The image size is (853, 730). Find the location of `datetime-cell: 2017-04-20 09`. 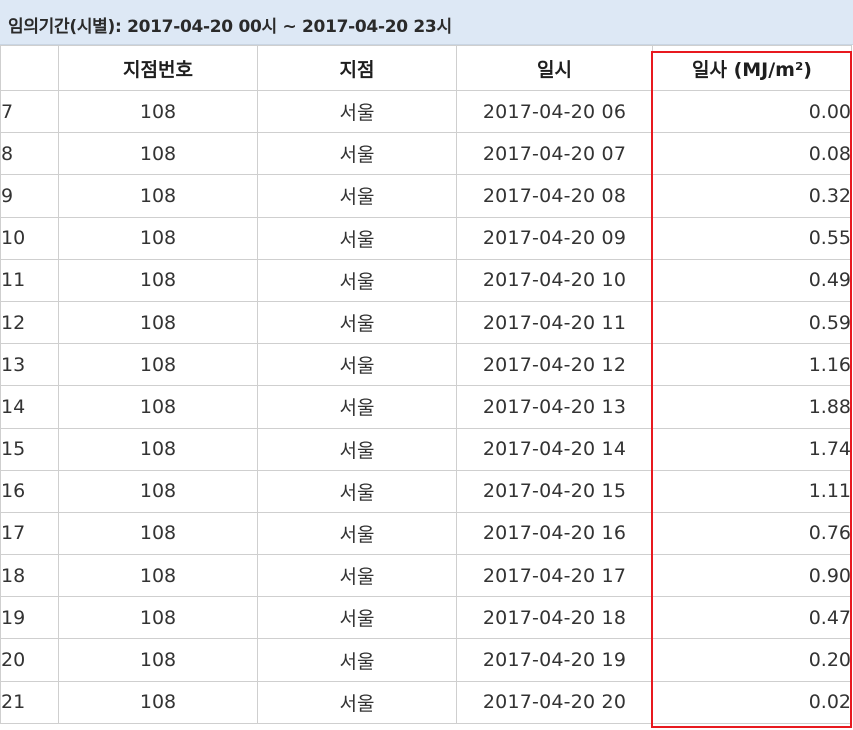

datetime-cell: 2017-04-20 09 is located at coordinates (554, 238).